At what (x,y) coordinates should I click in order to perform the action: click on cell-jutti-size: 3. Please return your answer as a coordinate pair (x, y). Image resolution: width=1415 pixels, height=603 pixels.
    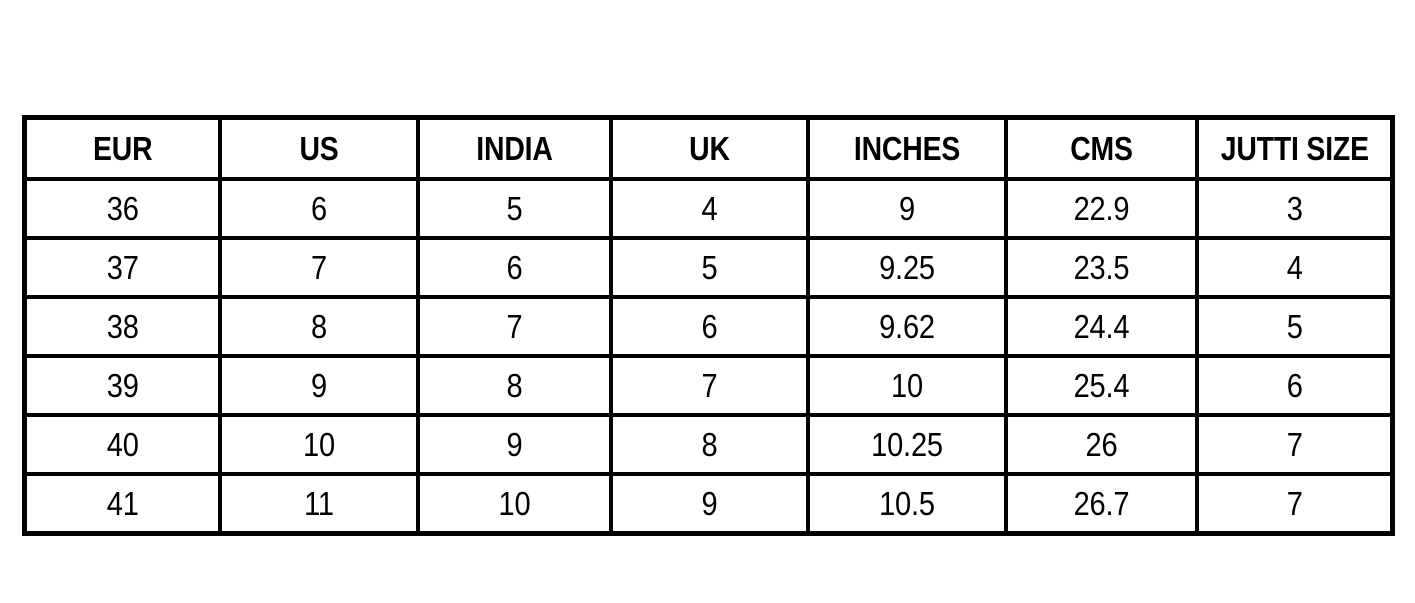
    Looking at the image, I should click on (1294, 208).